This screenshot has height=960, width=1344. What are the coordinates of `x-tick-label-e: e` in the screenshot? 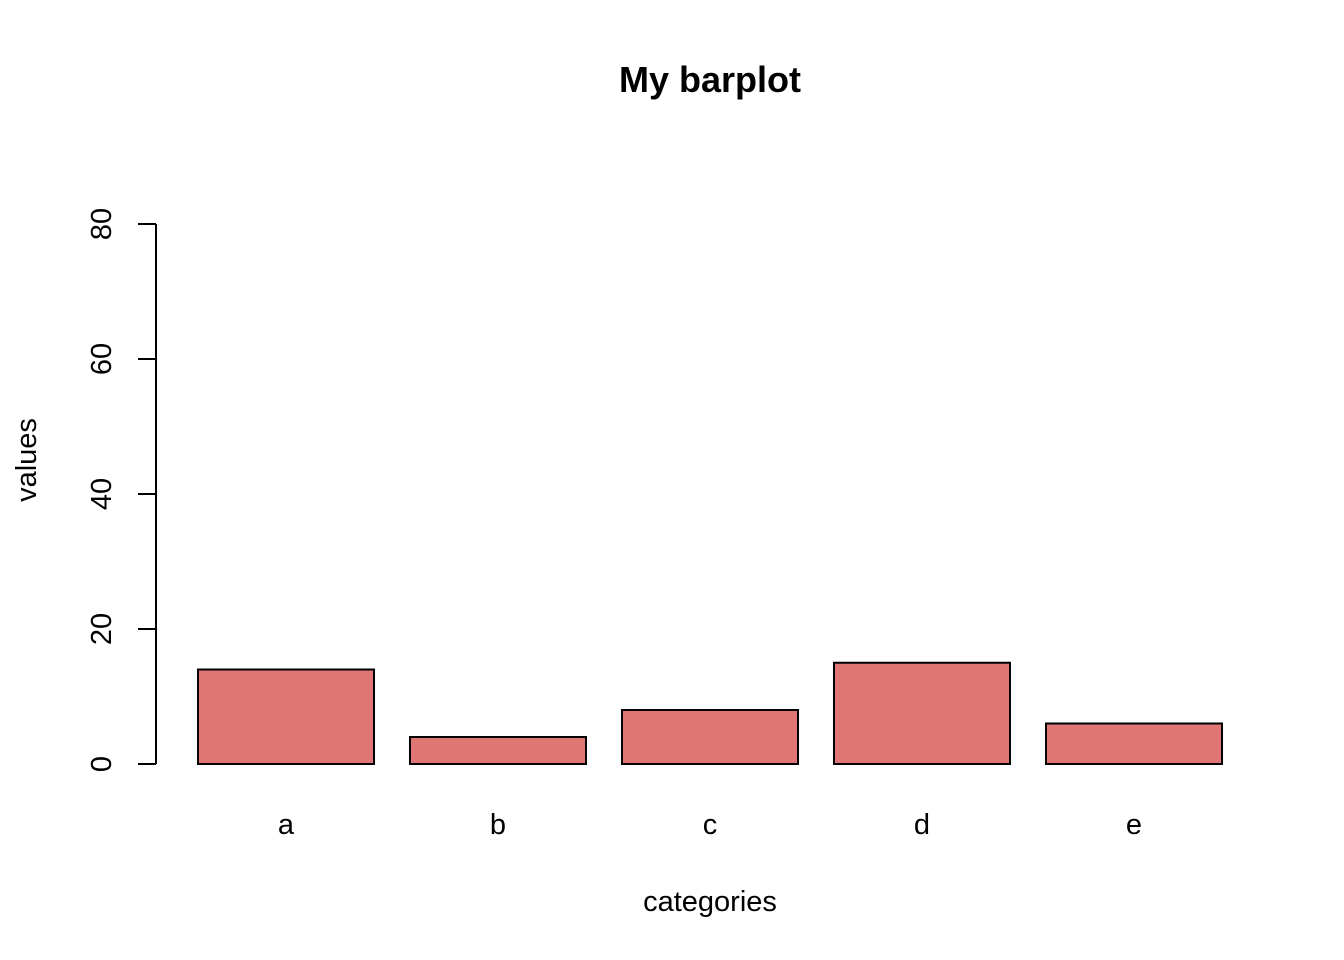 It's located at (1134, 825).